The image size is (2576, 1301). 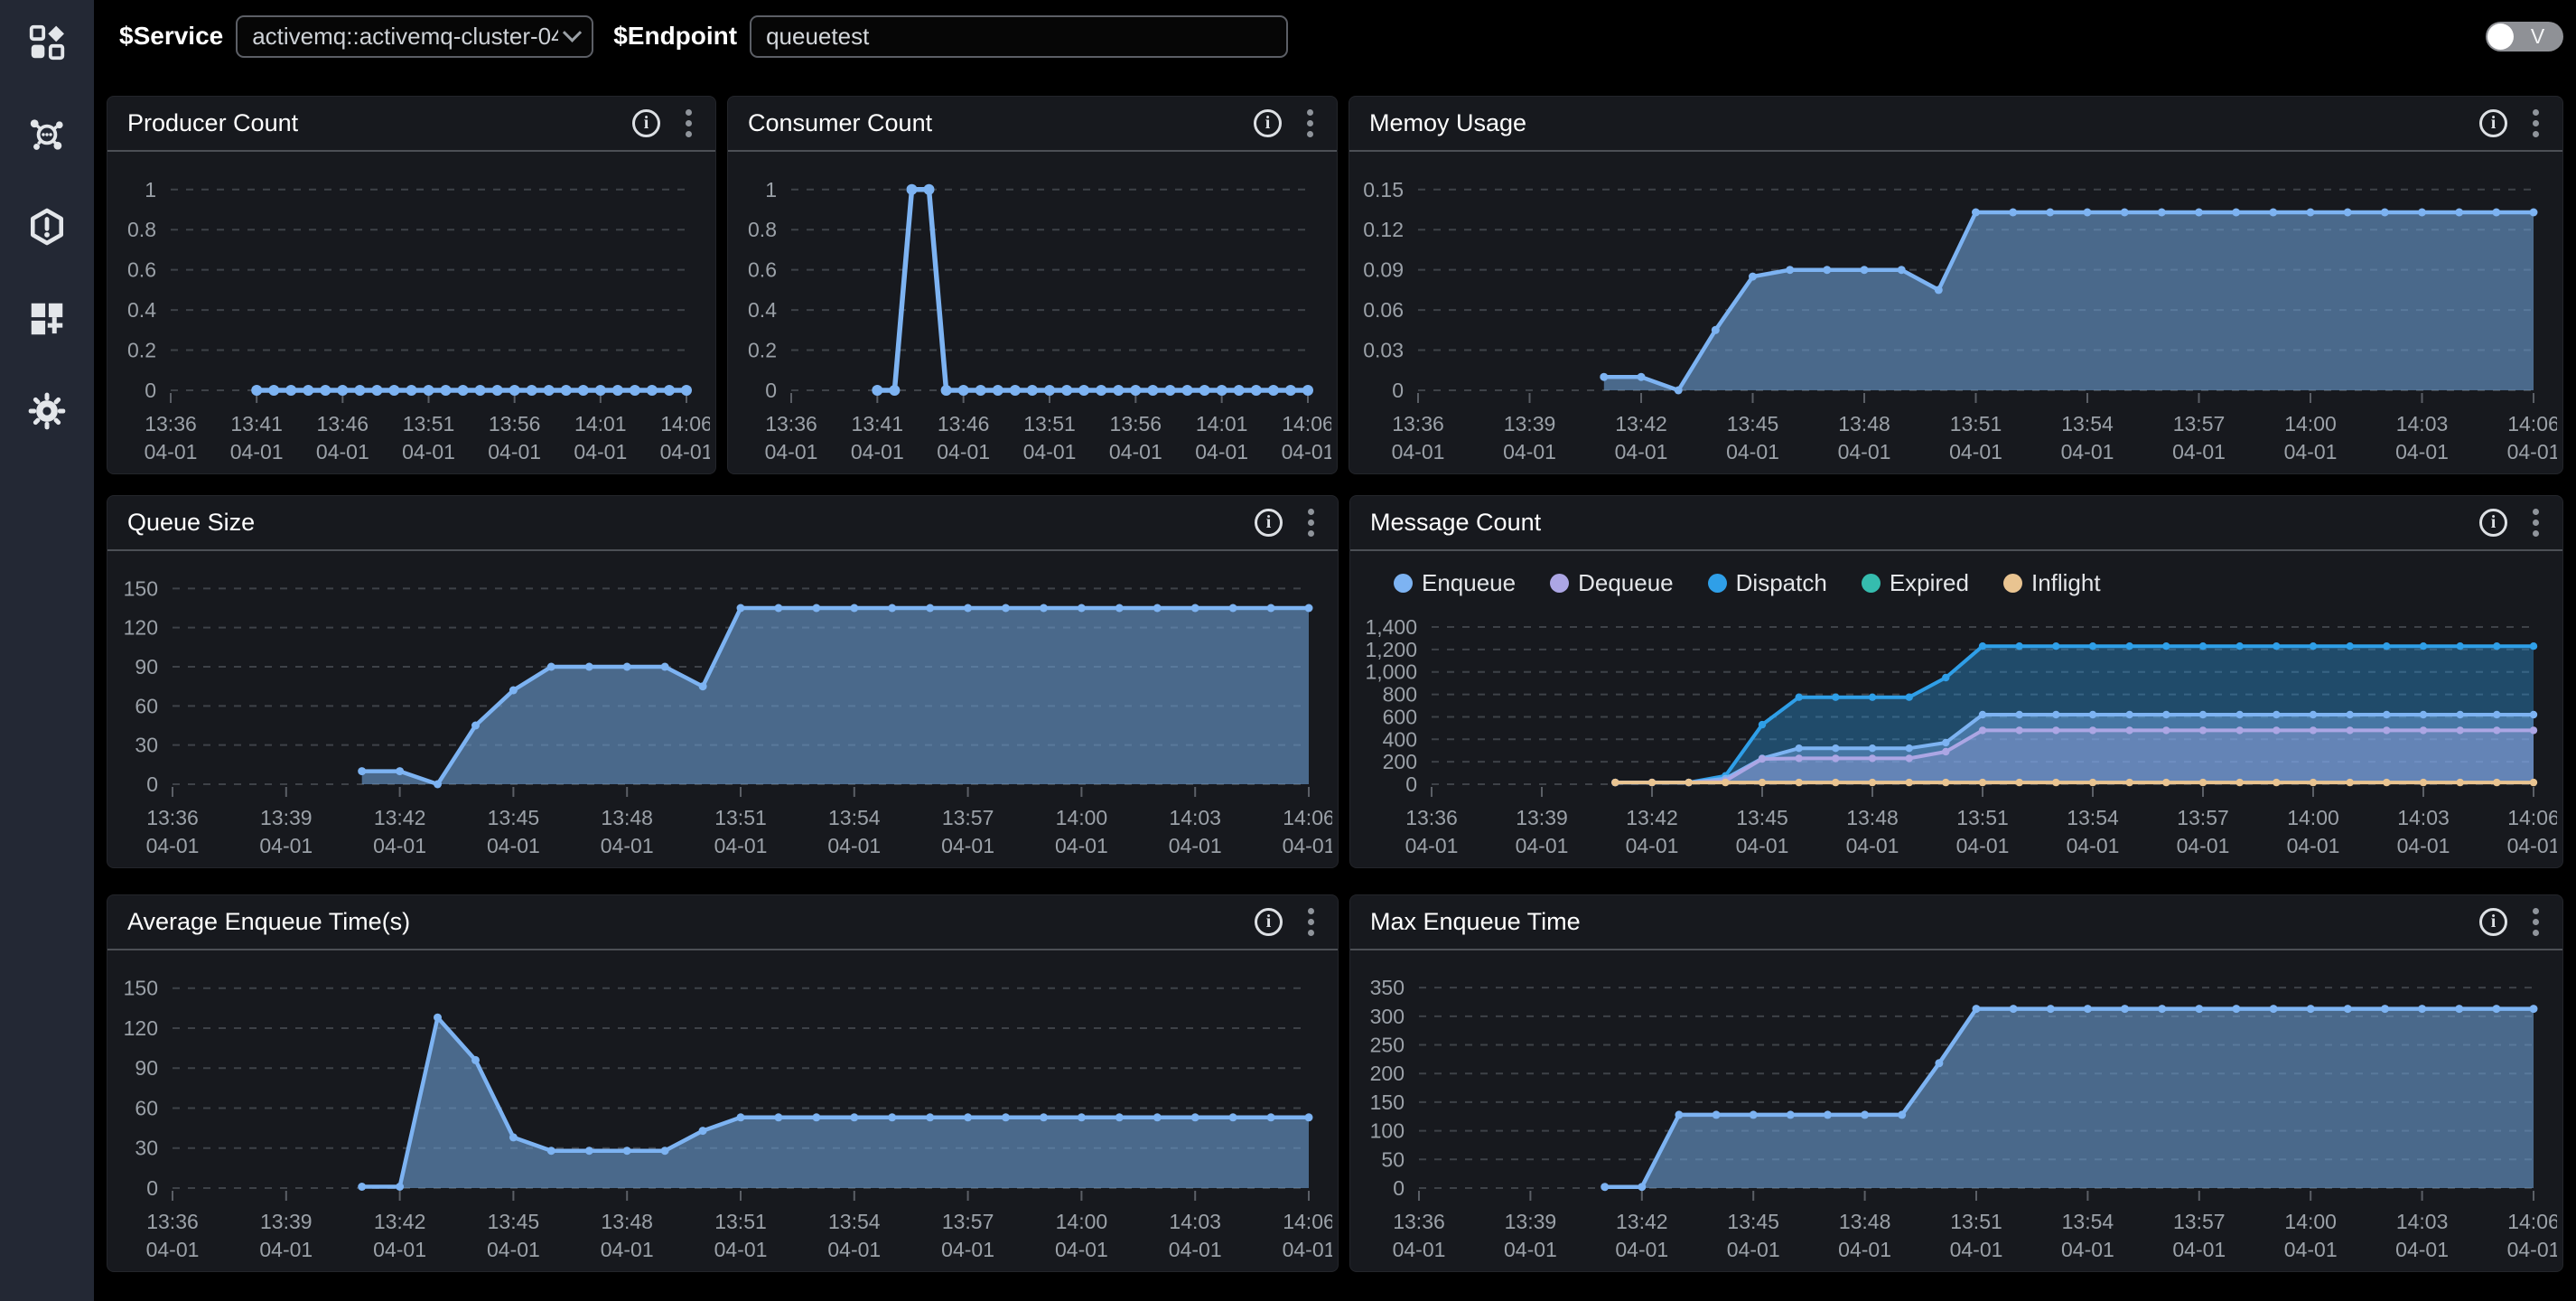 What do you see at coordinates (146, 1148) in the screenshot?
I see `svg-text: 30` at bounding box center [146, 1148].